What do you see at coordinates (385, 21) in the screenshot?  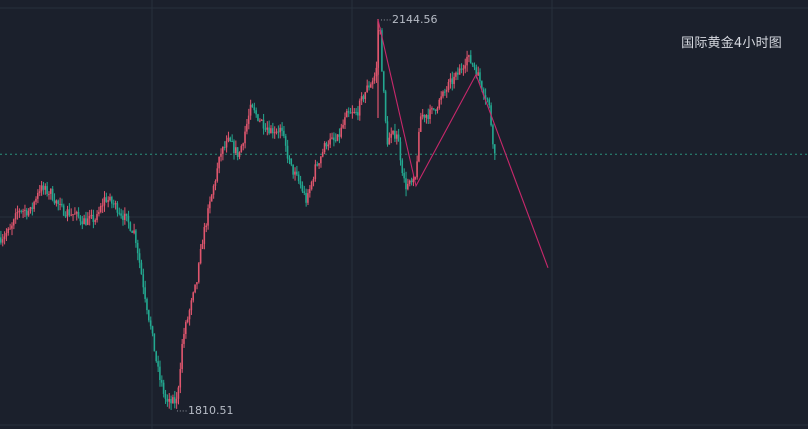 I see `annotation-leader: ····` at bounding box center [385, 21].